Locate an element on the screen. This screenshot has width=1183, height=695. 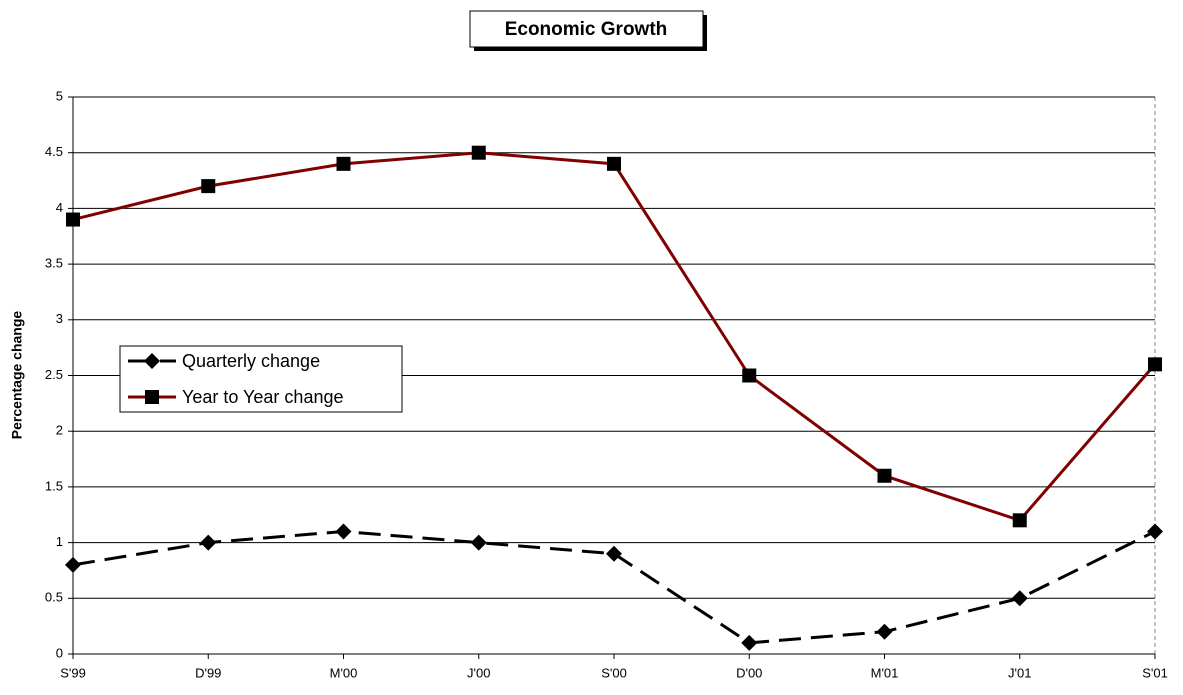
x-tick-label: S'00 is located at coordinates (614, 672).